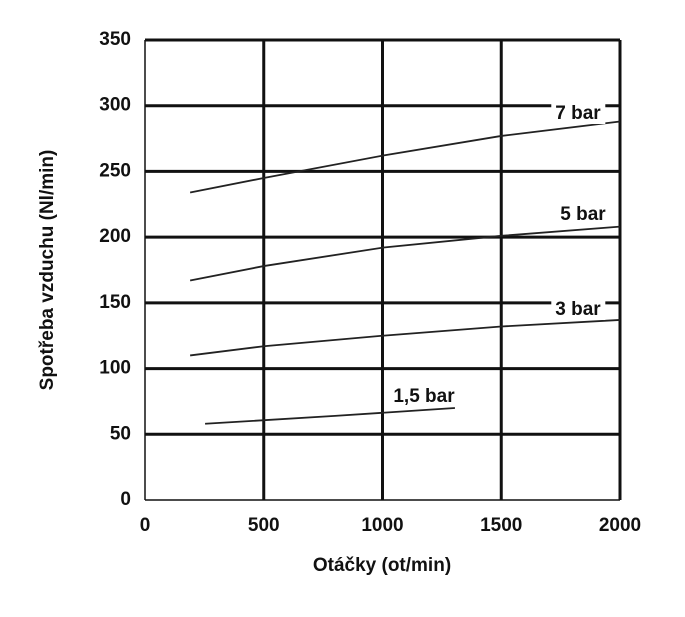 This screenshot has width=685, height=617. Describe the element at coordinates (501, 525) in the screenshot. I see `x-tick-label: 1500` at that location.